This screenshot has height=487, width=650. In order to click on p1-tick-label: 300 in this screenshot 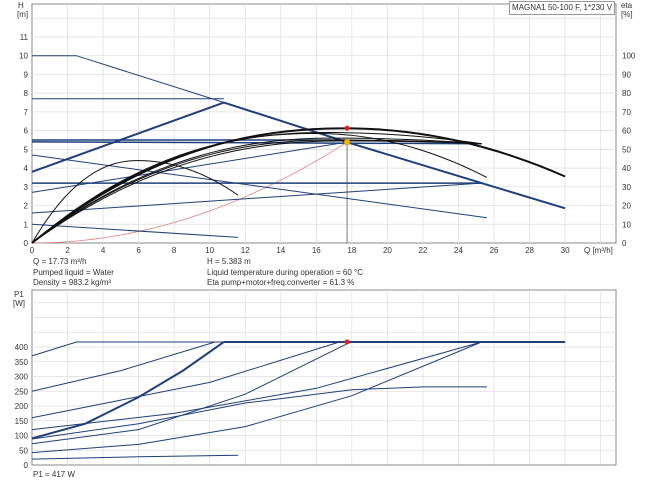, I will do `click(22, 377)`.